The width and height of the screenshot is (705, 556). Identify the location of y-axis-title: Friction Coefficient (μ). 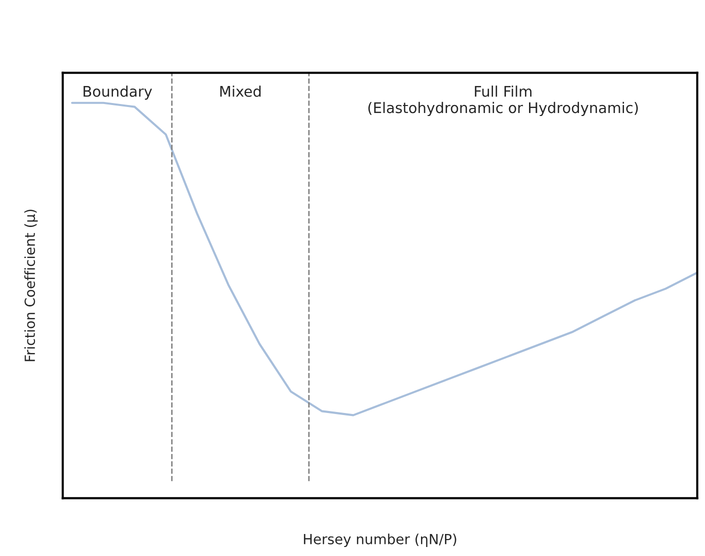
(31, 286).